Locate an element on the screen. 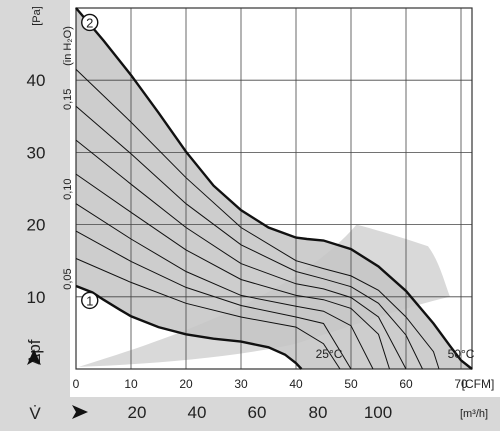  x2-axis-symbol: V̇ is located at coordinates (35, 413).